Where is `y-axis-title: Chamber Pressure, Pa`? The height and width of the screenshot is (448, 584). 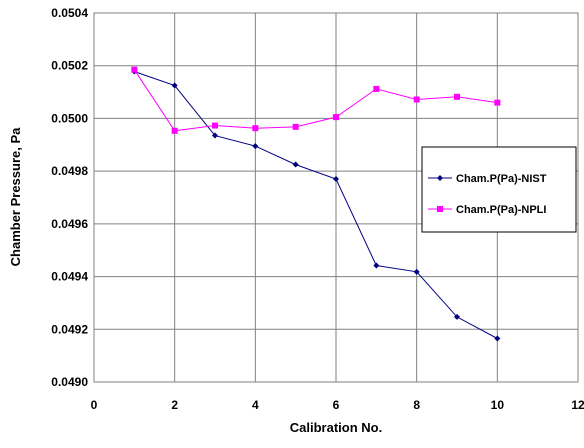
y-axis-title: Chamber Pressure, Pa is located at coordinates (15, 197).